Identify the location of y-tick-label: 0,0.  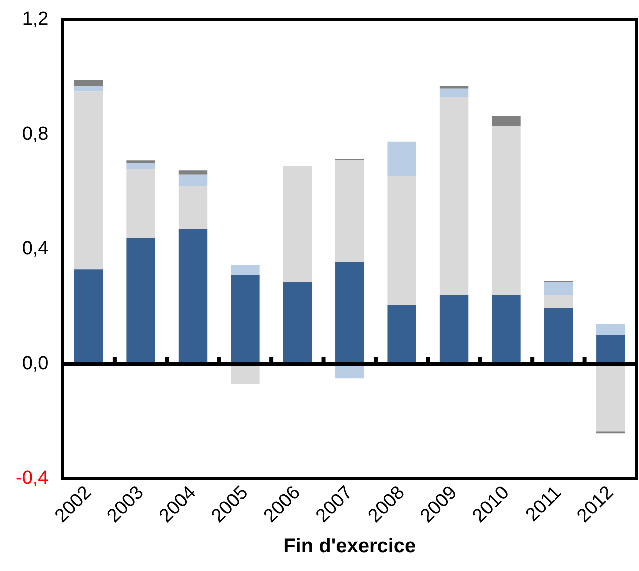
(35, 363).